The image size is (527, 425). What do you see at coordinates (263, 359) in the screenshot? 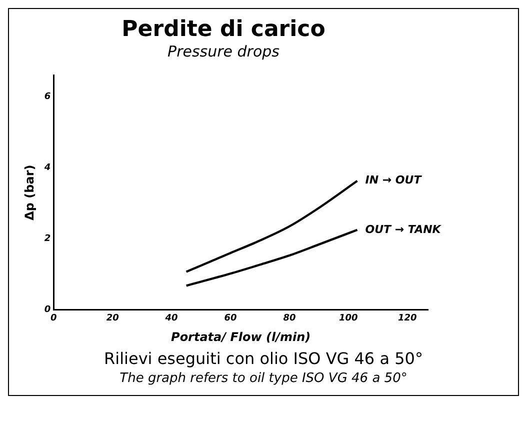
I see `text: Rilievi eseguiti con olio ISO VG 46 a 50°` at bounding box center [263, 359].